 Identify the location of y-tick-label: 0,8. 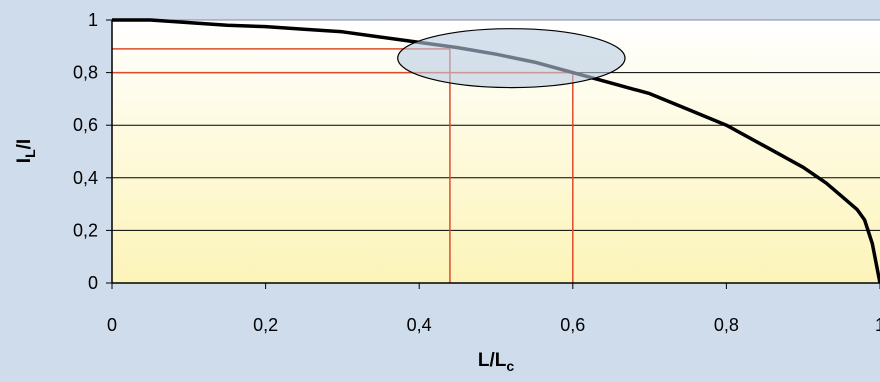
(85, 73).